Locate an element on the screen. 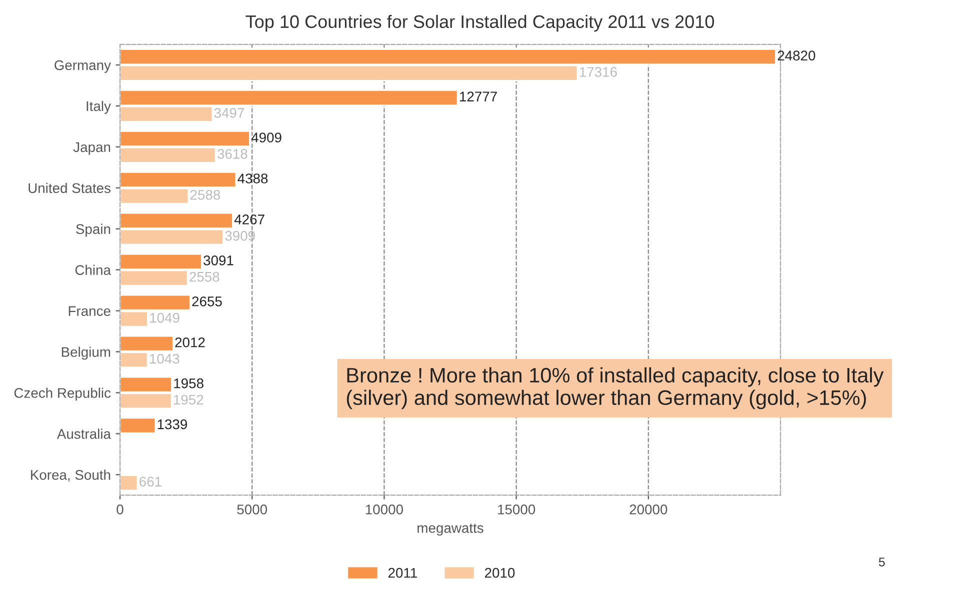 Image resolution: width=960 pixels, height=593 pixels. y-tick-label: Italy is located at coordinates (98, 107).